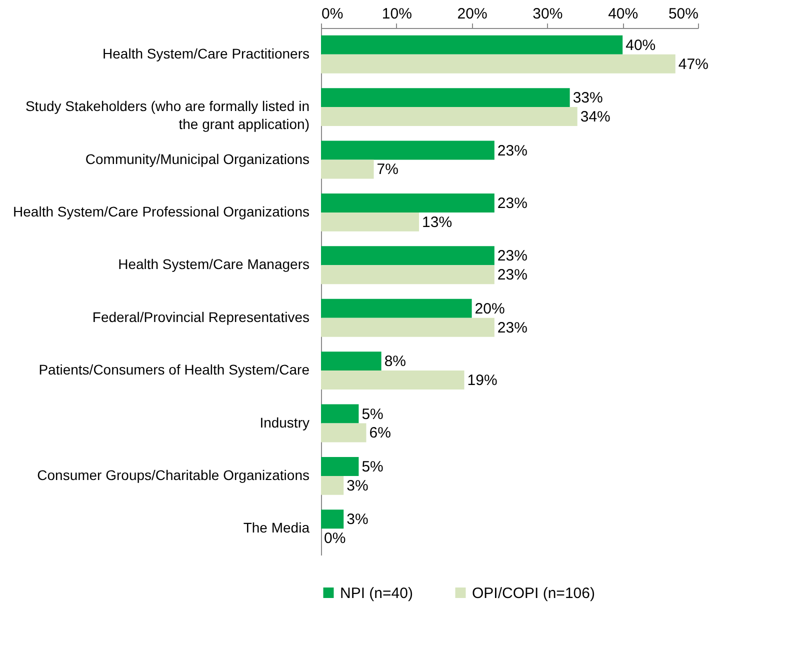  Describe the element at coordinates (173, 474) in the screenshot. I see `y-tick-label: Consumer Groups/Charitable Organizations` at that location.